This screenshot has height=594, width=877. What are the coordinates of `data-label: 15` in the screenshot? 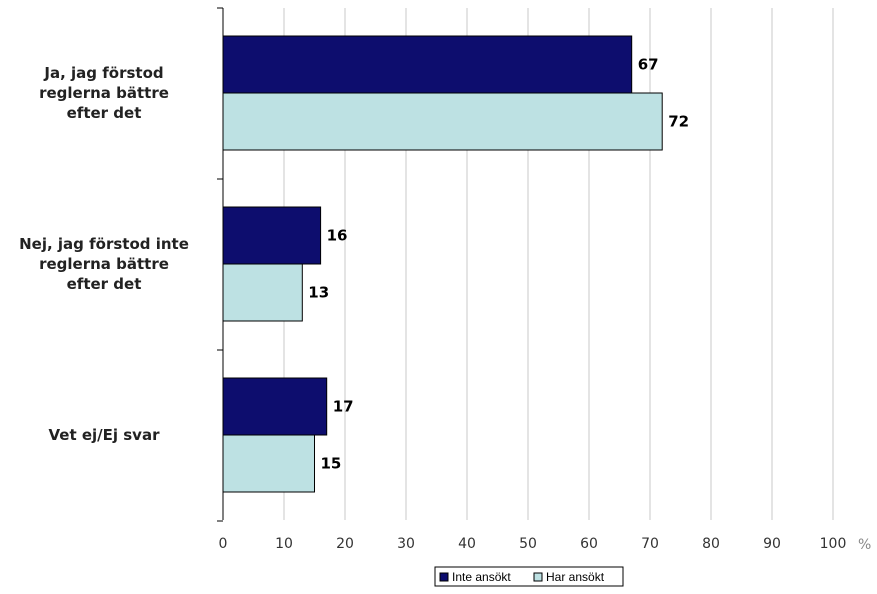 It's located at (331, 464).